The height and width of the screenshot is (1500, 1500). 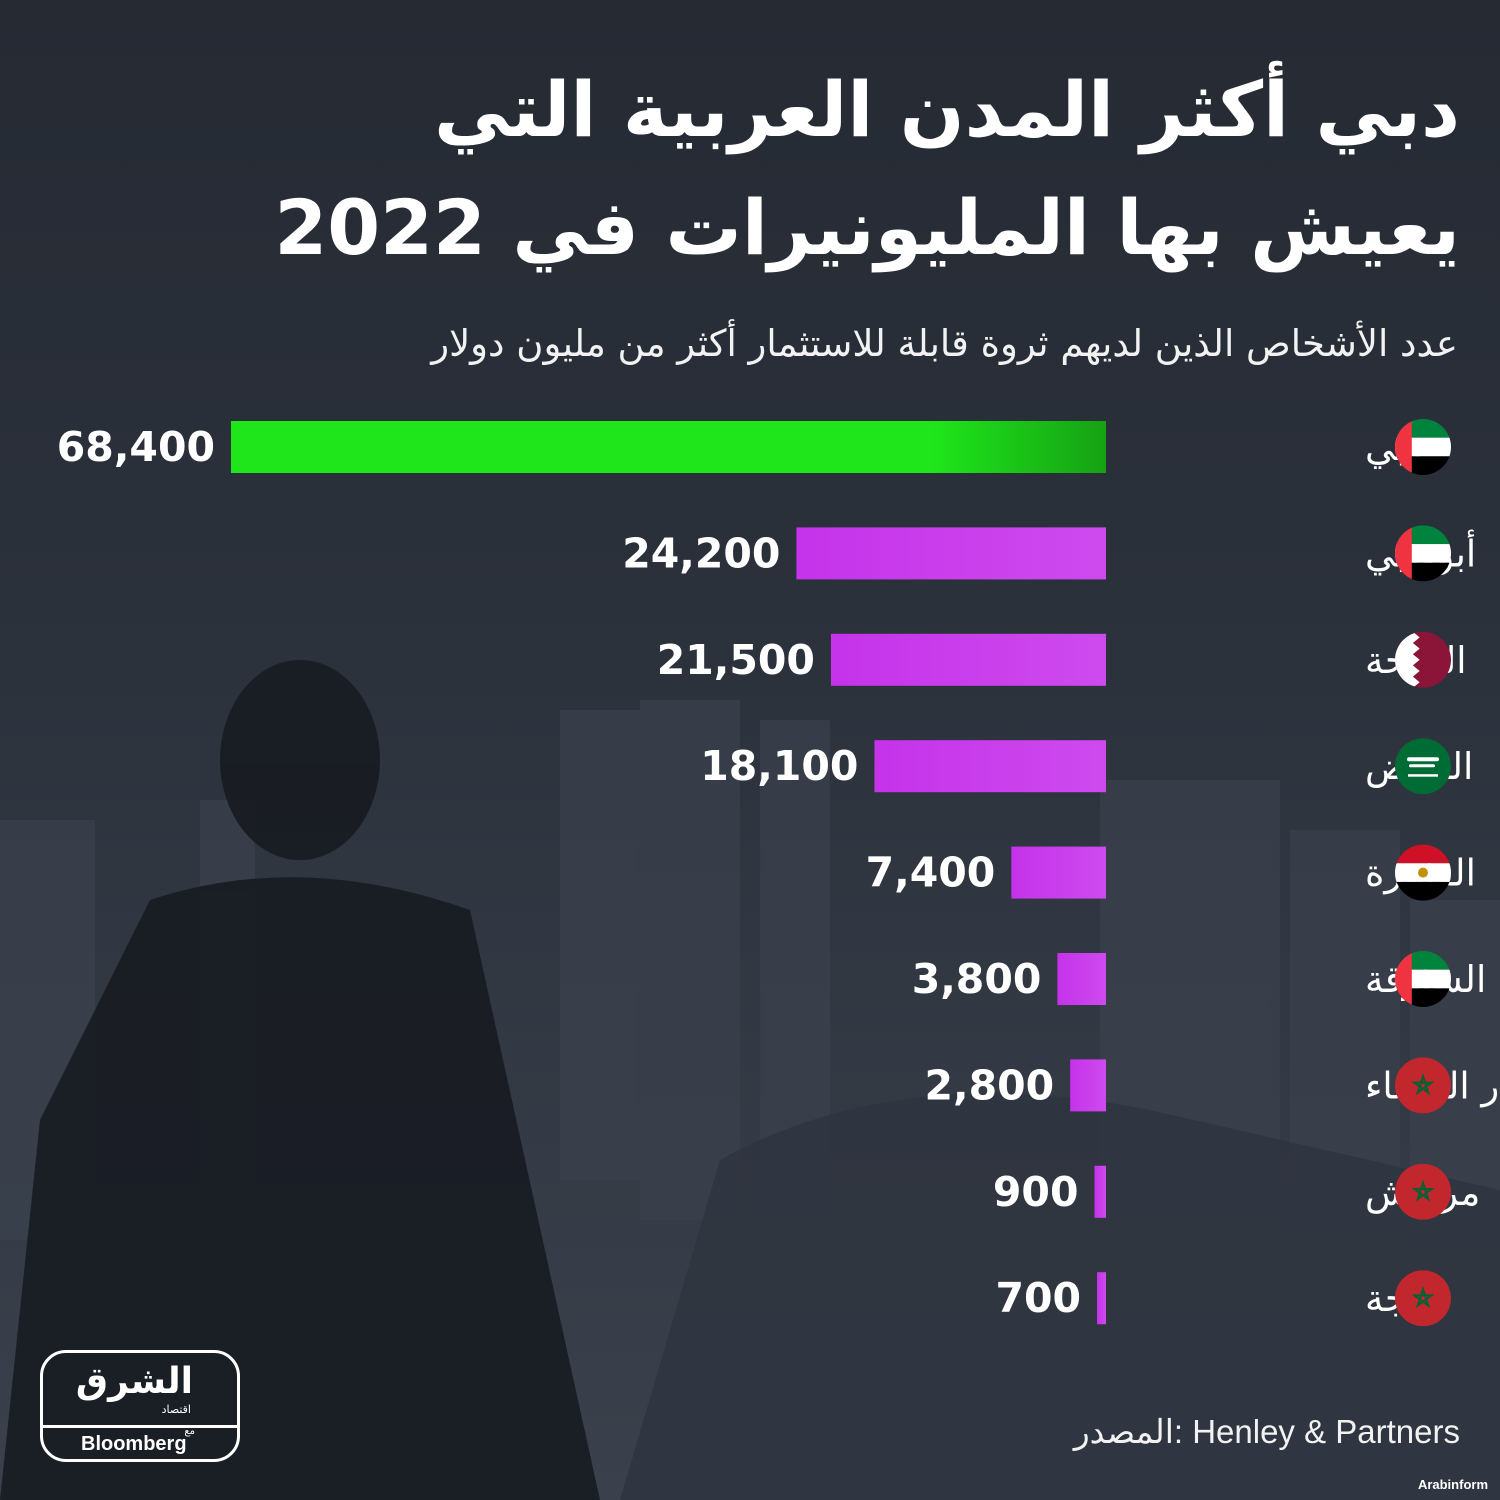 What do you see at coordinates (140, 1426) in the screenshot?
I see `logo-divider` at bounding box center [140, 1426].